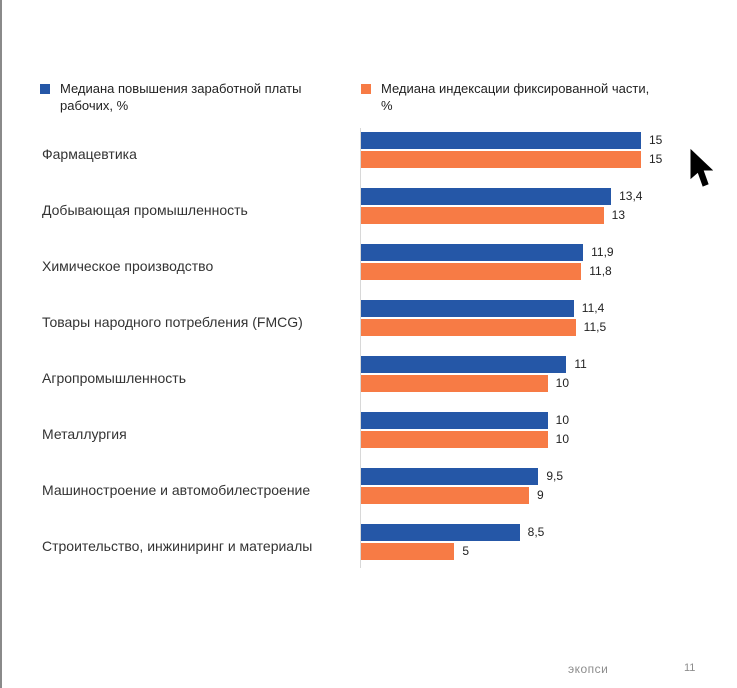  I want to click on legend-swatch-blue, so click(45, 89).